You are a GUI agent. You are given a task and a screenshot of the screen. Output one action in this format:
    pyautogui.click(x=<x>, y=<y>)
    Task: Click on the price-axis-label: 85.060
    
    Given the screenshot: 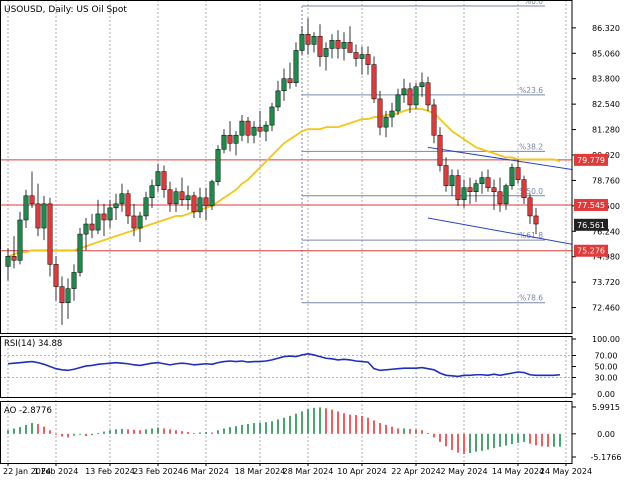 What is the action you would take?
    pyautogui.click(x=606, y=53)
    